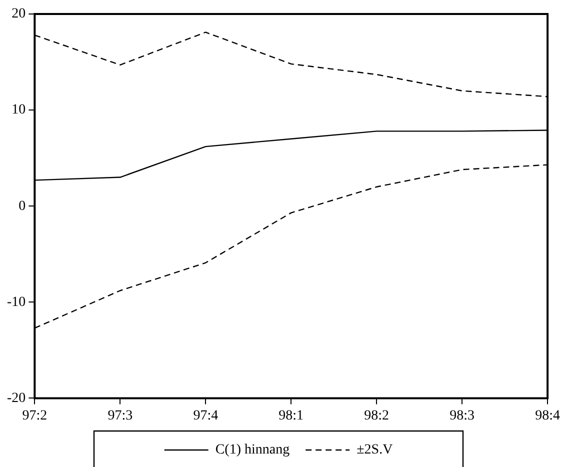  Describe the element at coordinates (35, 416) in the screenshot. I see `x-tick-label: 97:2` at that location.